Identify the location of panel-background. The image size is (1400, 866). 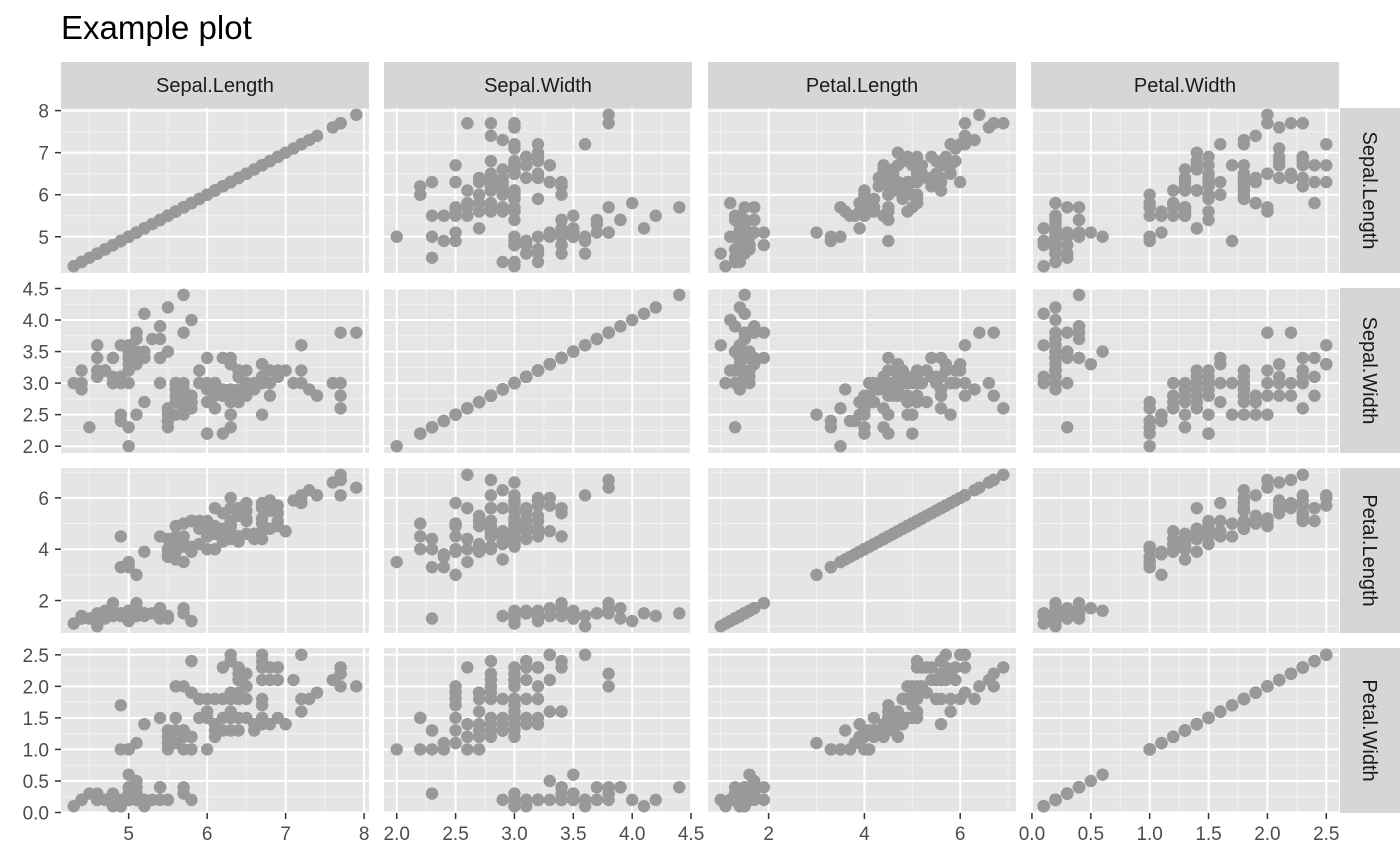
(215, 370).